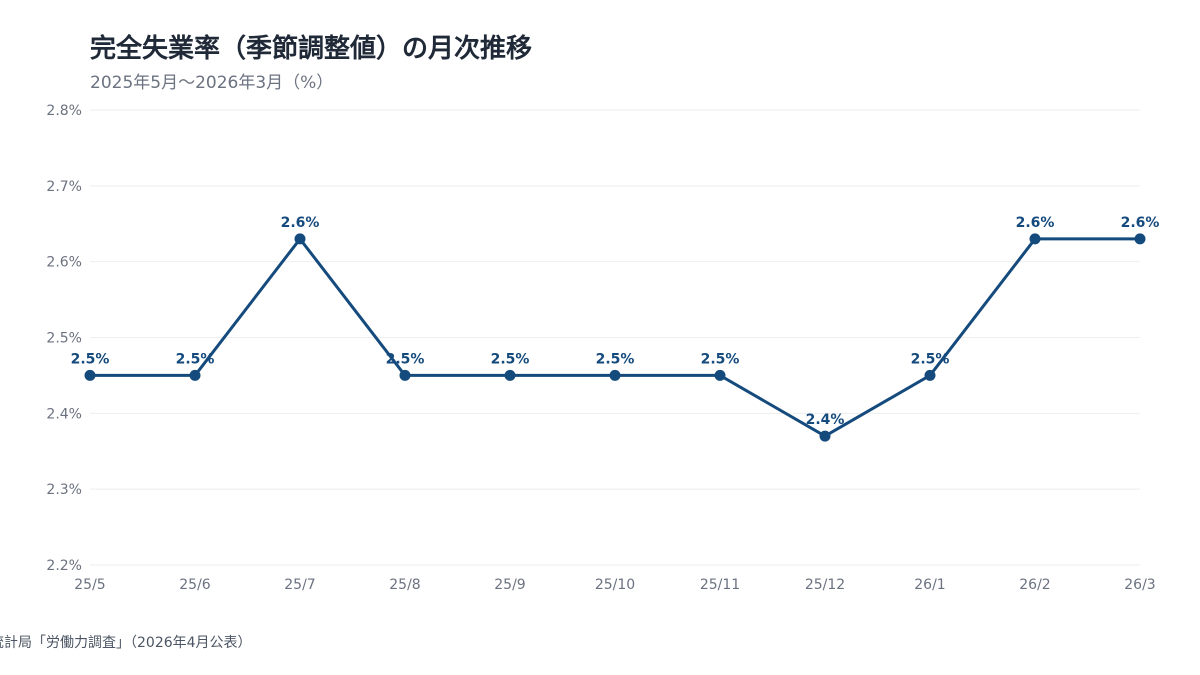 This screenshot has height=675, width=1200. What do you see at coordinates (1034, 585) in the screenshot?
I see `x-tick-label: 26/2` at bounding box center [1034, 585].